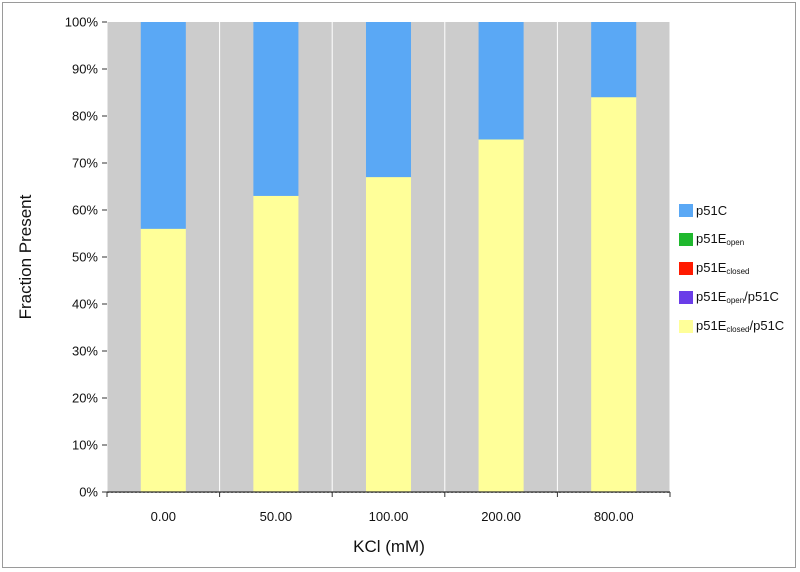 The image size is (800, 572). I want to click on y-tick-label: 10%, so click(85, 445).